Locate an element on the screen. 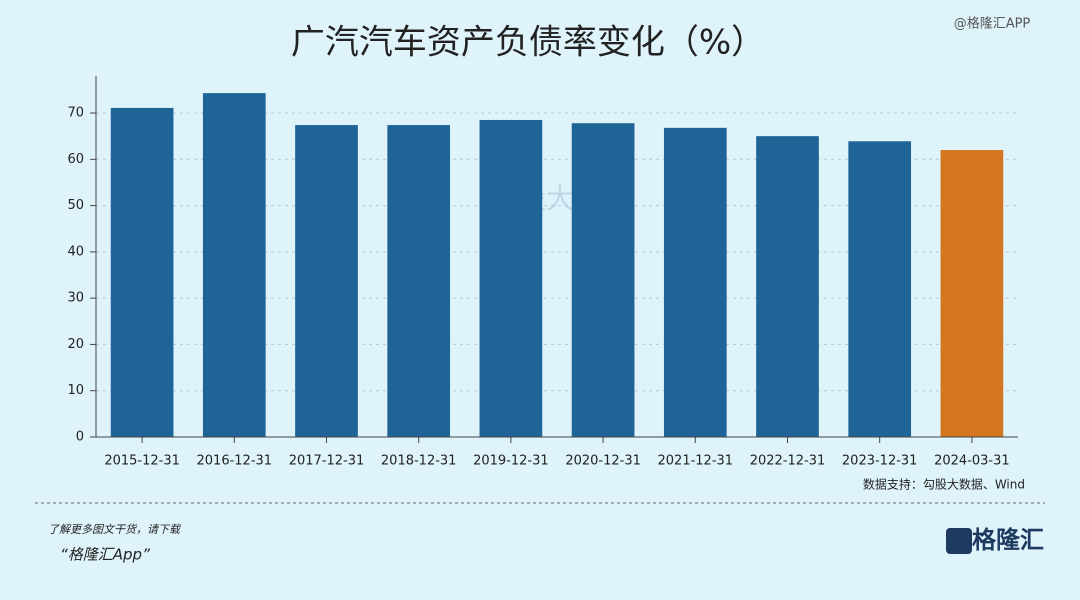 The width and height of the screenshot is (1080, 600). x-tick-label: 2020-12-31 is located at coordinates (603, 461).